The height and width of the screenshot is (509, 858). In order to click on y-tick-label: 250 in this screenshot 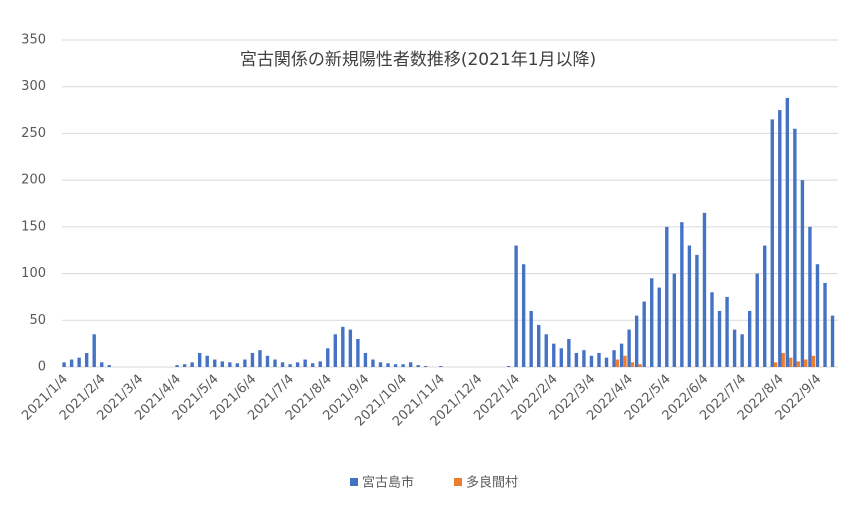, I will do `click(33, 133)`.